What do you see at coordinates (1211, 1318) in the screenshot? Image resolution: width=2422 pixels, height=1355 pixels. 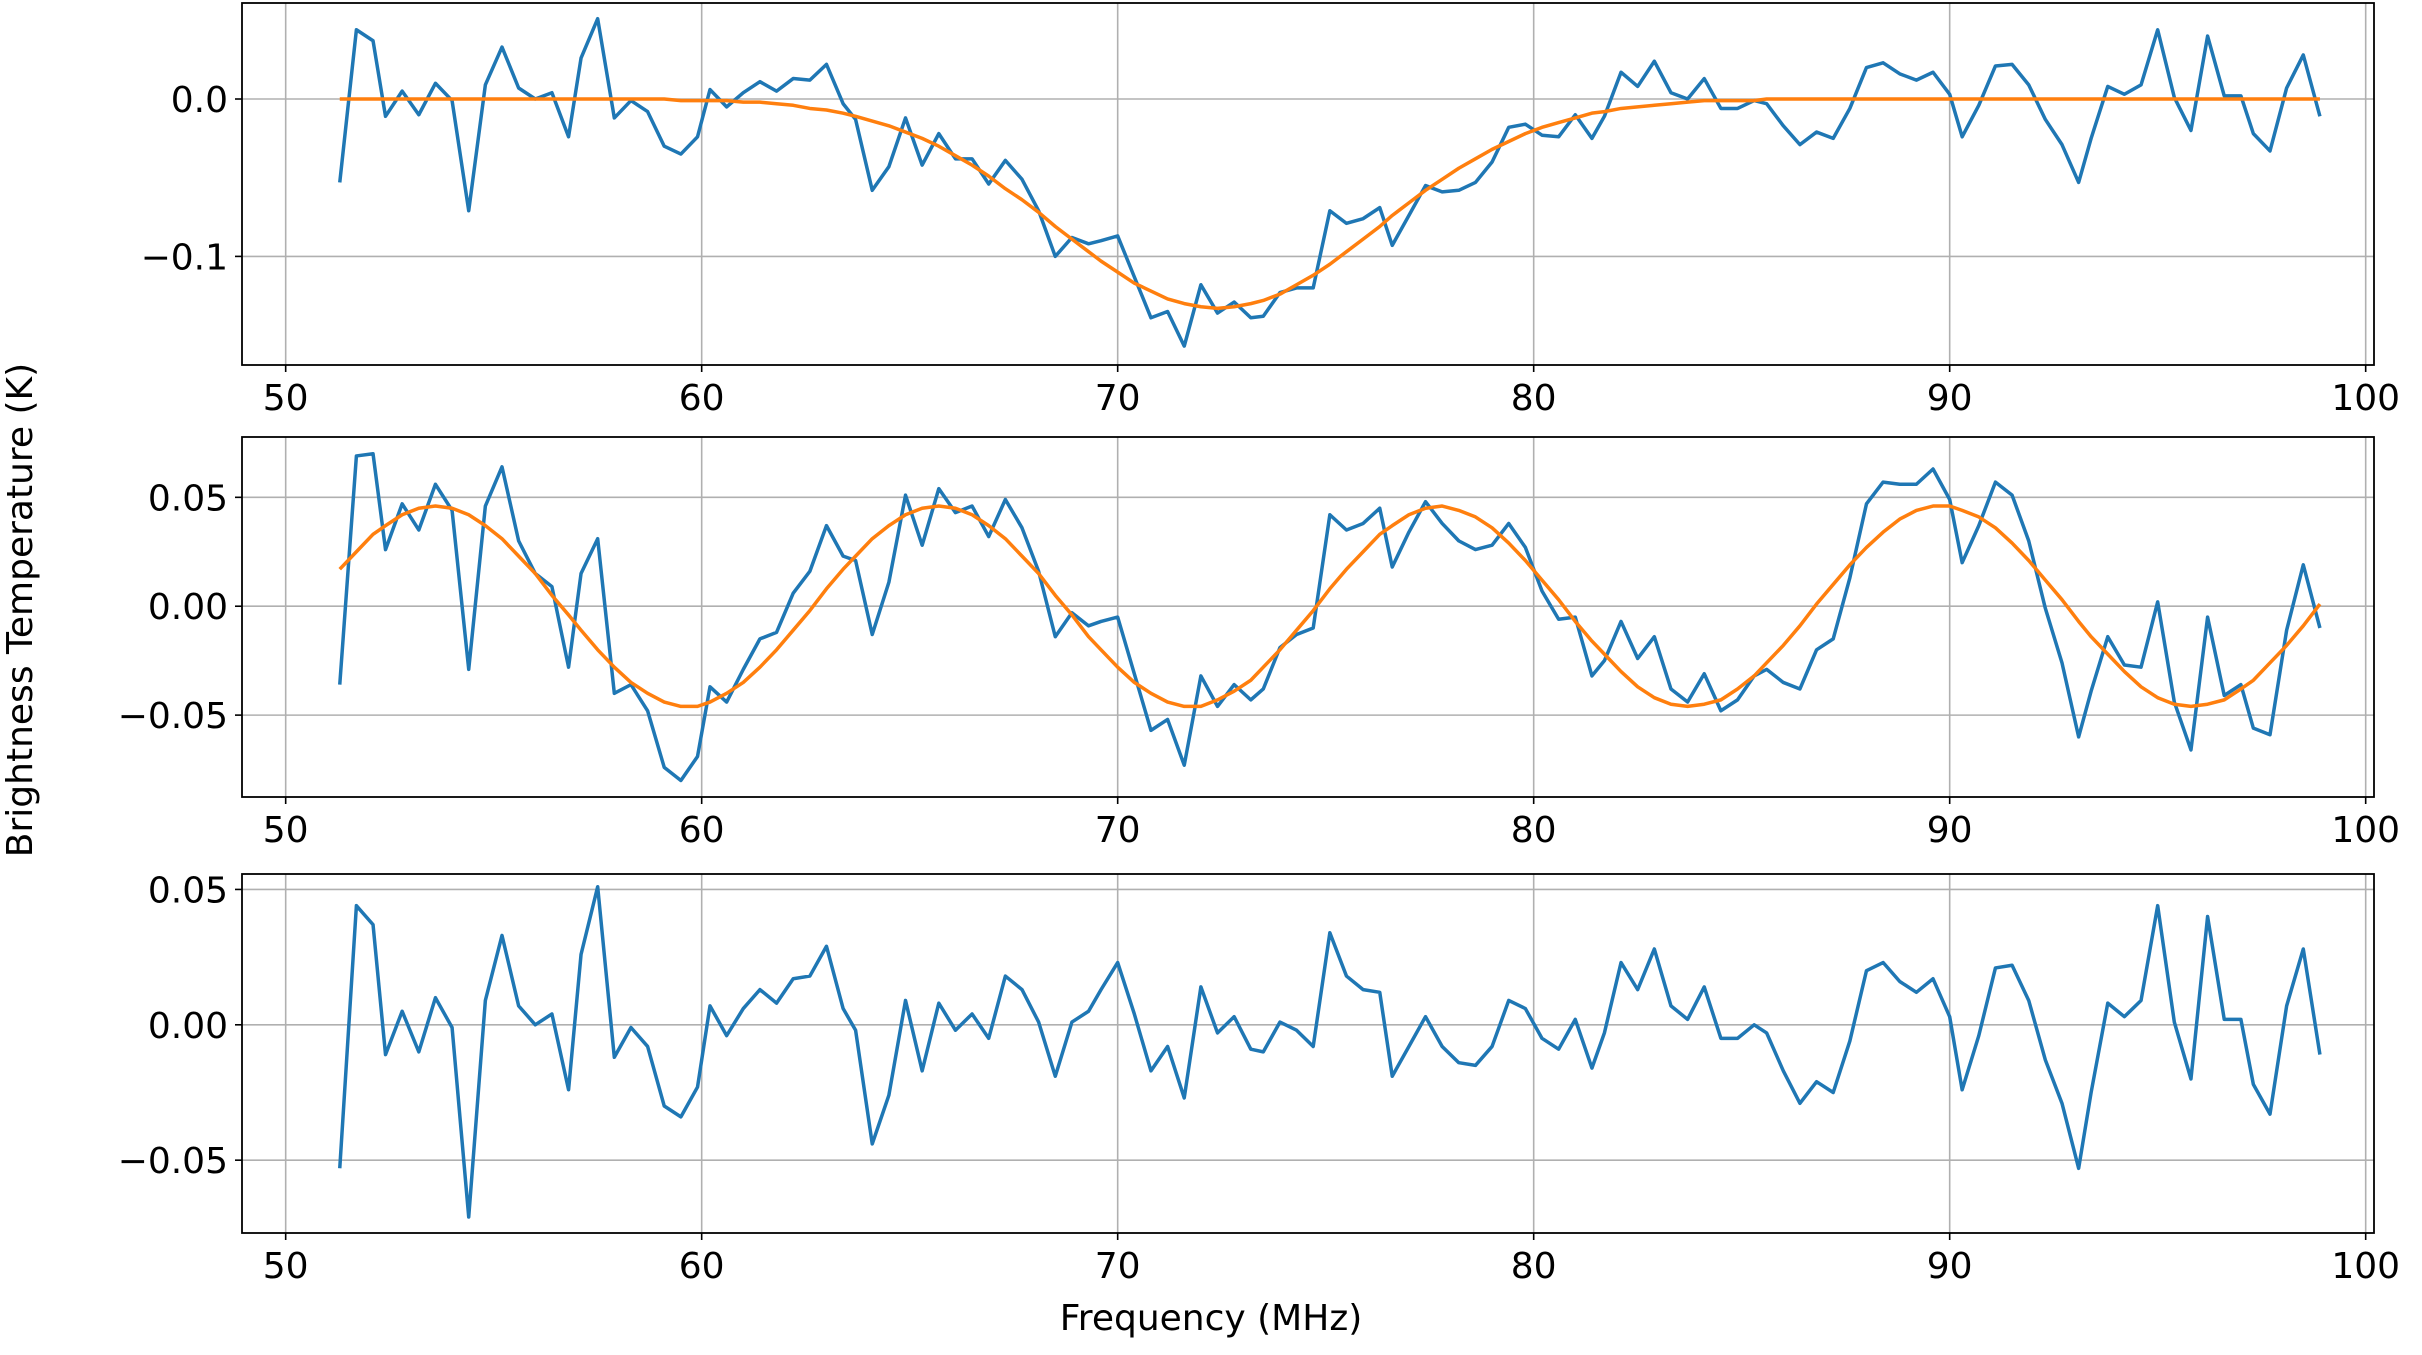 I see `x-axis-label: Frequency (MHz)` at bounding box center [1211, 1318].